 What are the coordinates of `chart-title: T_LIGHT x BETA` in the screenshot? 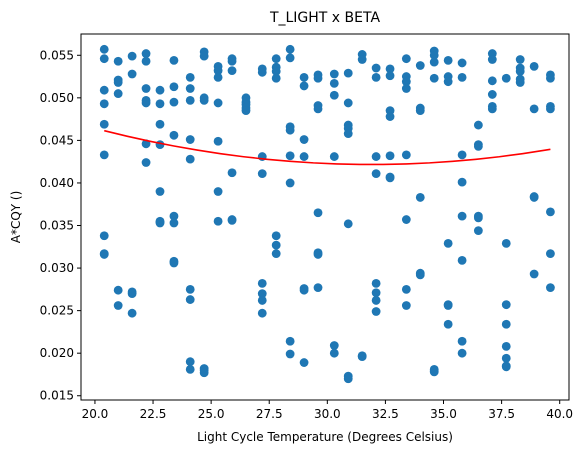 It's located at (325, 18).